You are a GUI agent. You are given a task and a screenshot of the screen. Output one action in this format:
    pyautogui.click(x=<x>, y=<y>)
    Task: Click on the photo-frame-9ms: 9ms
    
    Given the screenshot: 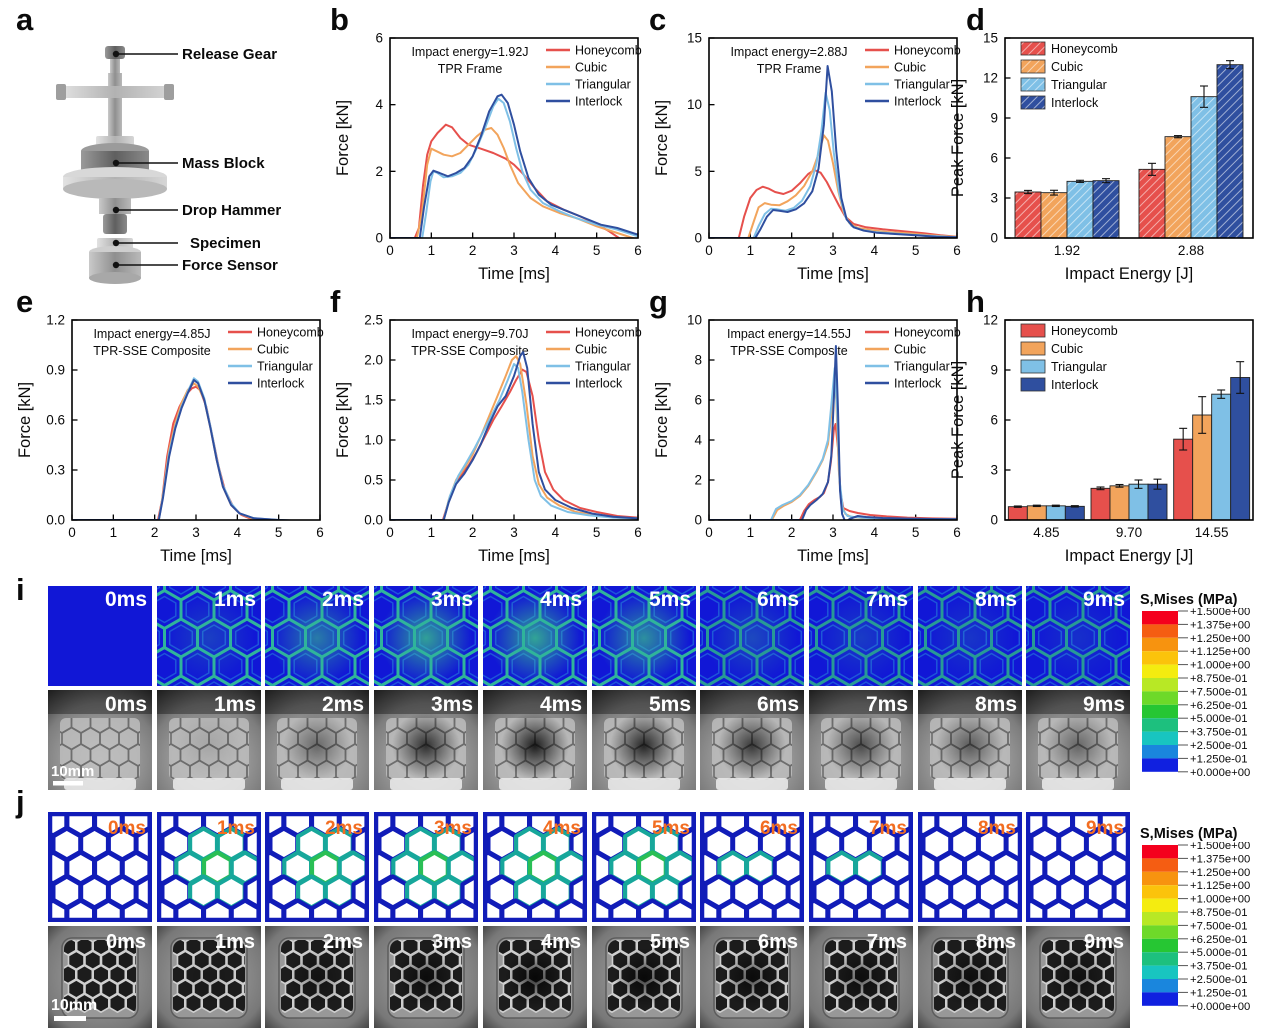 What is the action you would take?
    pyautogui.click(x=1078, y=977)
    